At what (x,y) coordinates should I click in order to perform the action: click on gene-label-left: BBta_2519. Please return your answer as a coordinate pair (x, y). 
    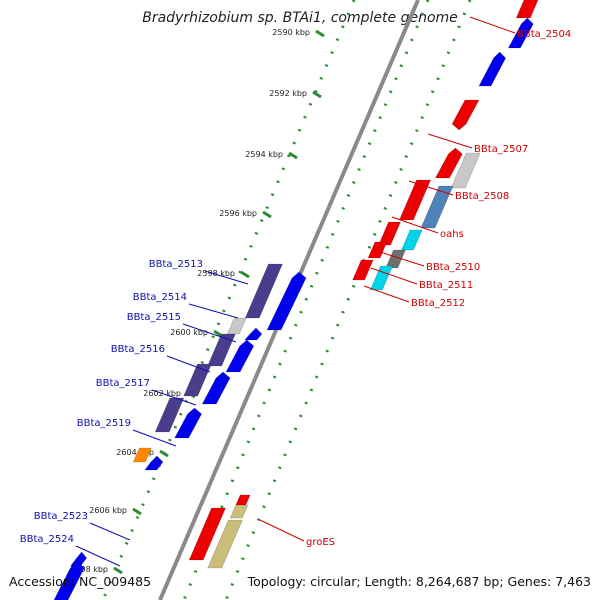
    Looking at the image, I should click on (104, 423).